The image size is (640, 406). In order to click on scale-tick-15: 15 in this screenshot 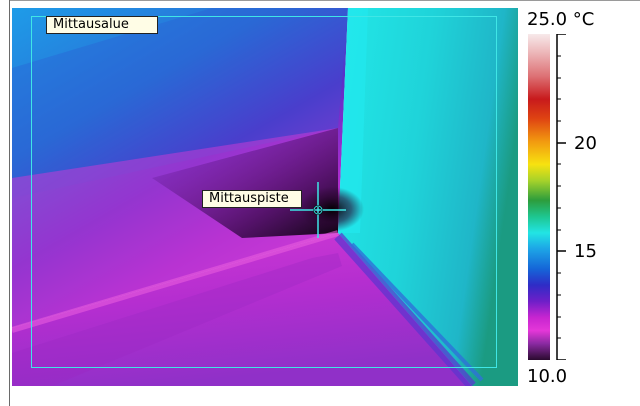, I will do `click(585, 251)`.